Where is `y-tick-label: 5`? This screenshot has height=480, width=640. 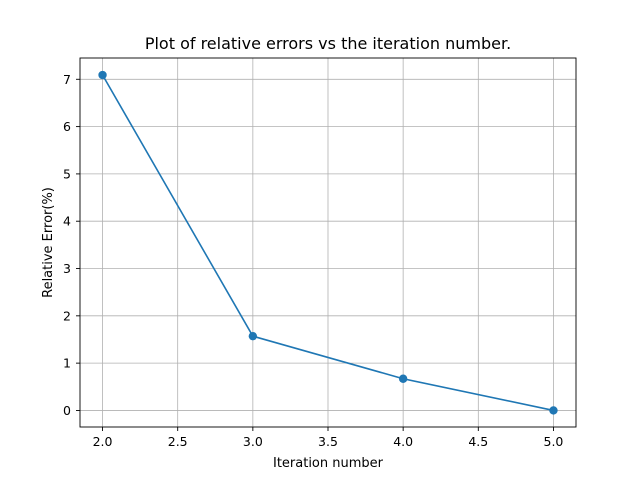
y-tick-label: 5 is located at coordinates (67, 173).